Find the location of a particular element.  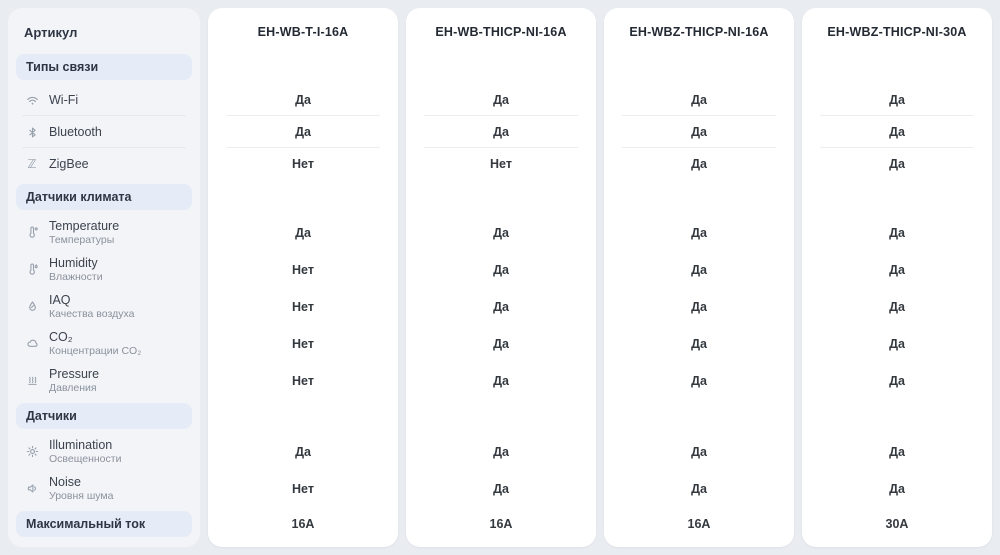

section-max-current-label: Максимальный ток is located at coordinates (86, 524).